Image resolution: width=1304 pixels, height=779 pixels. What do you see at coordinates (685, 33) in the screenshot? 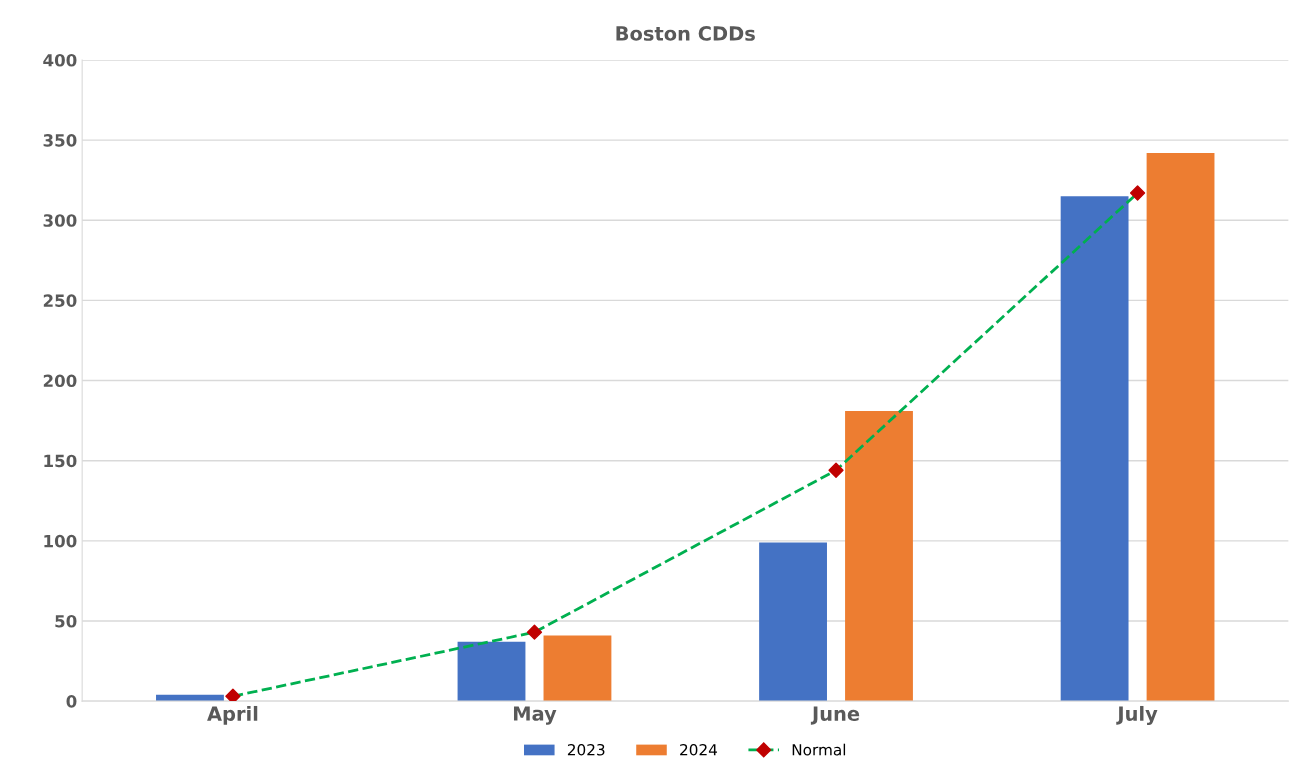
I see `chart-title: Boston CDDs` at bounding box center [685, 33].